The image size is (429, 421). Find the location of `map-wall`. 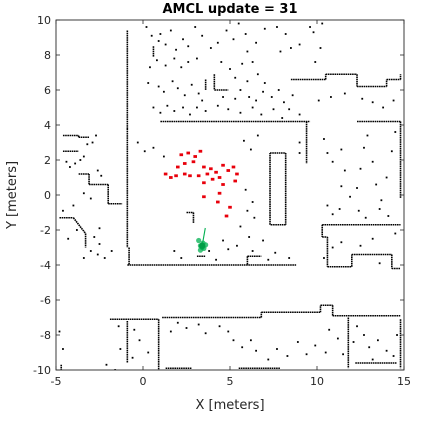

map-wall is located at coordinates (79, 225).